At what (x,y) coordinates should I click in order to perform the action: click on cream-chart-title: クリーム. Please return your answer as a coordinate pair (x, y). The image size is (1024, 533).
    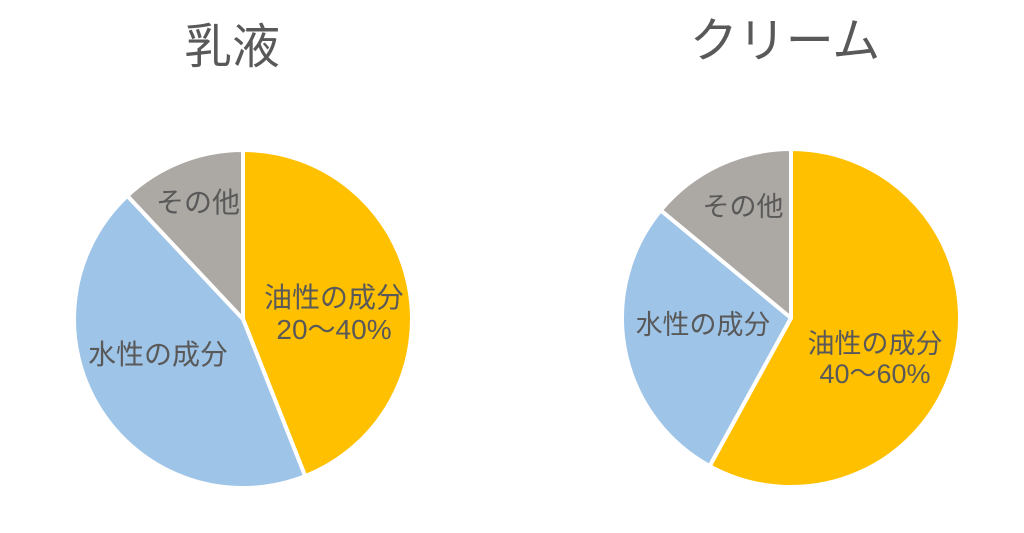
    Looking at the image, I should click on (785, 41).